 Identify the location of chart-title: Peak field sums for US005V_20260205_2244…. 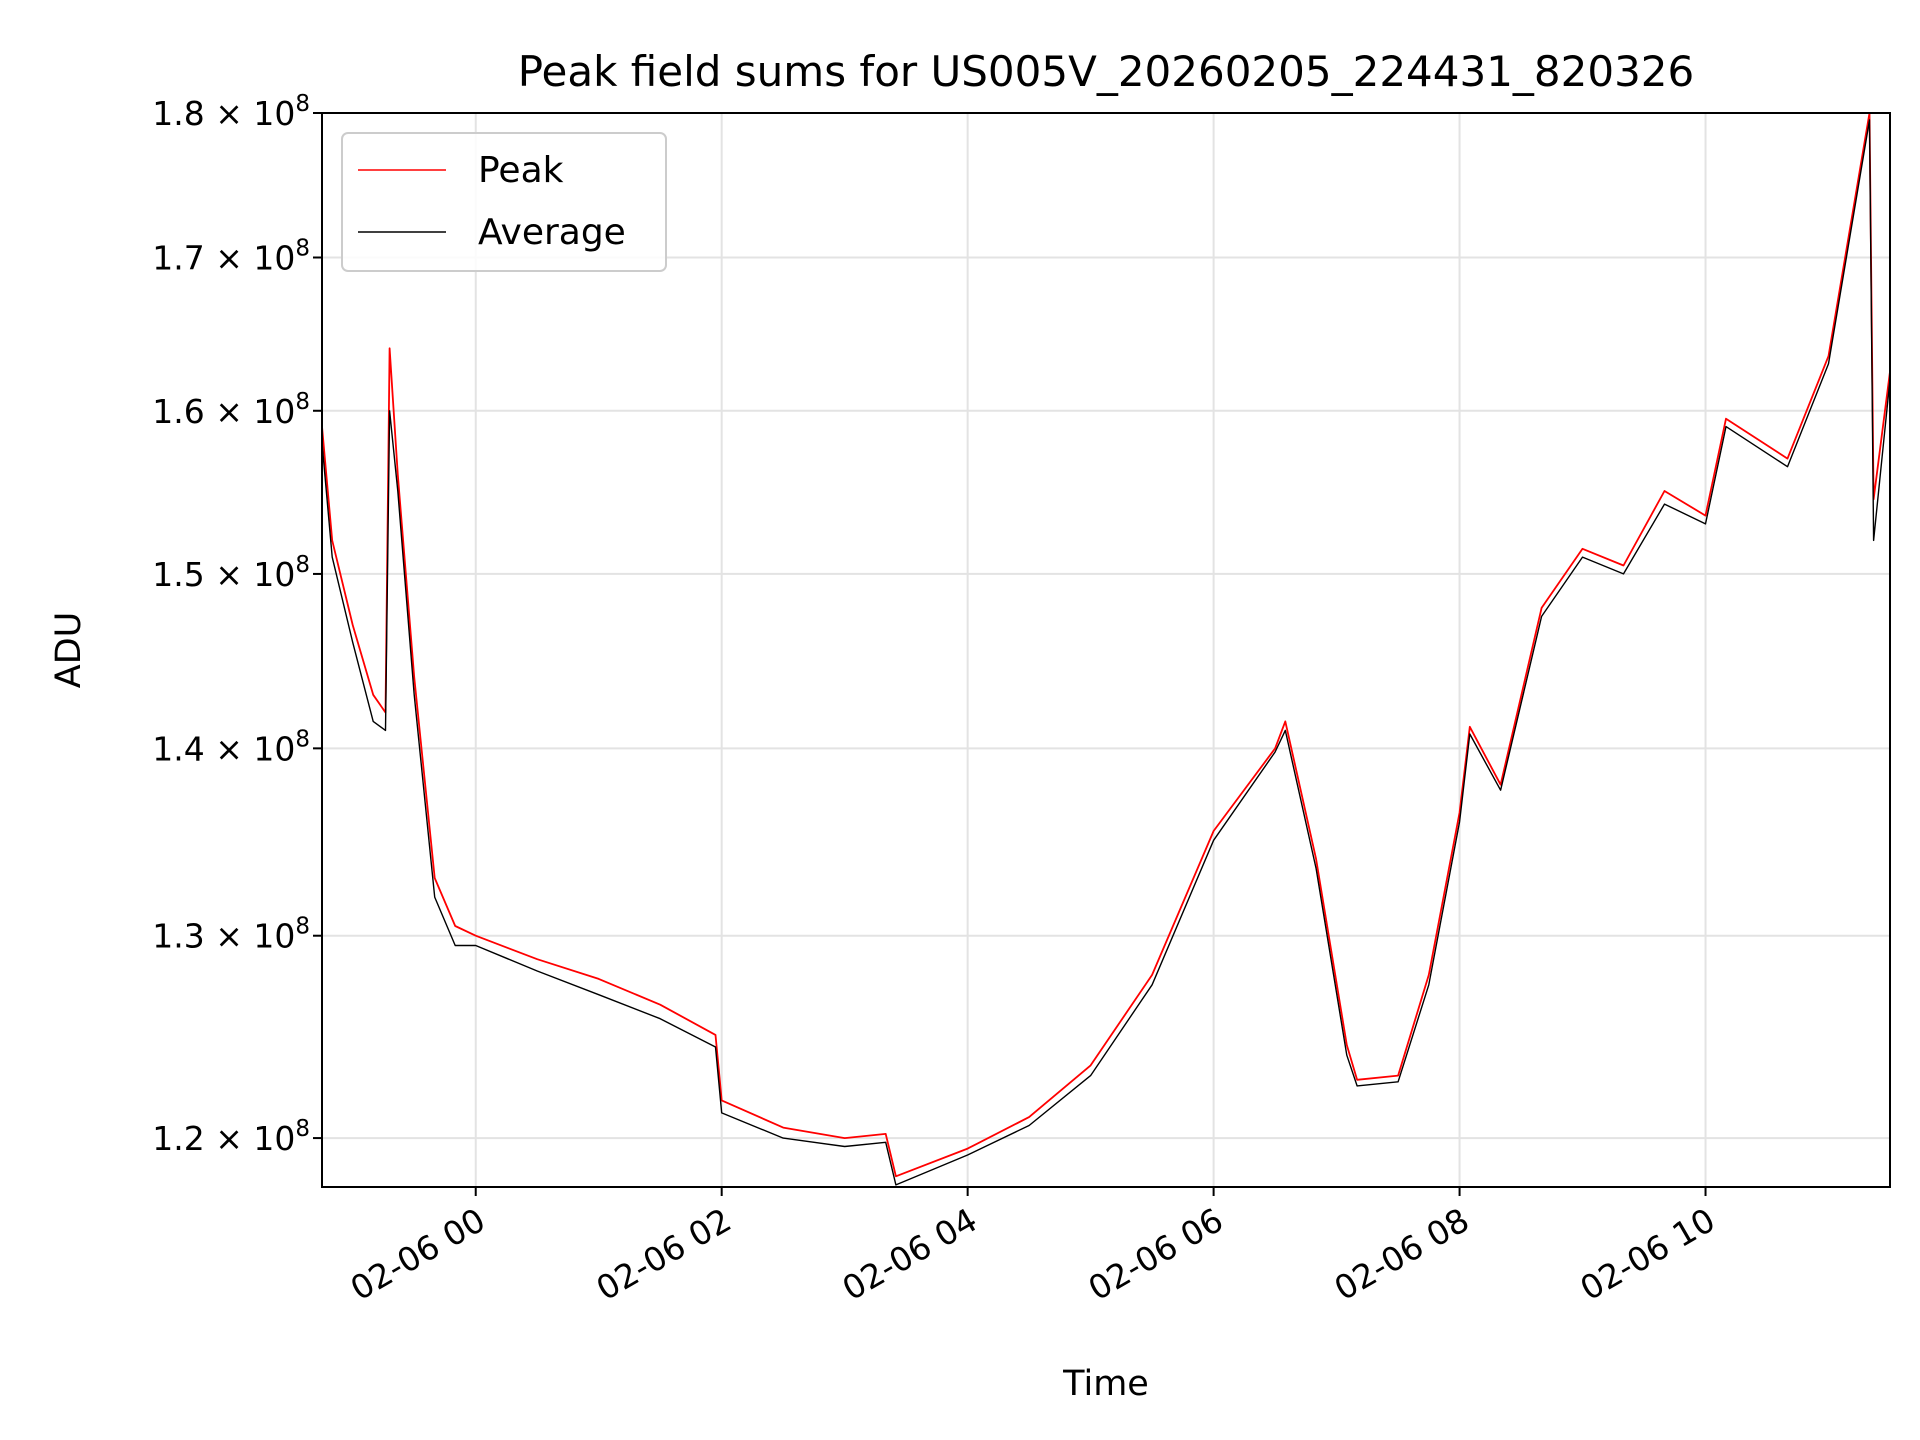
(1106, 71).